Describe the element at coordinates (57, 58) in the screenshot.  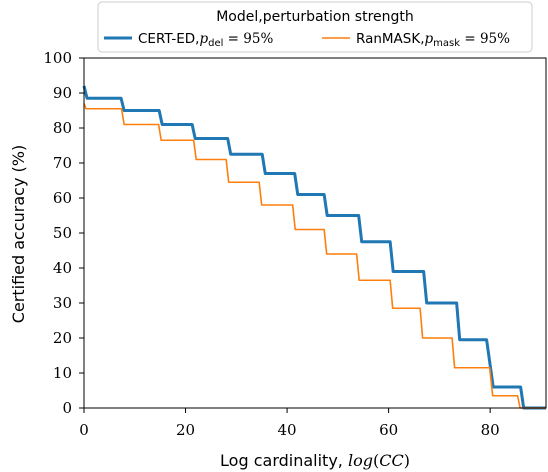
I see `y-tick-label: 100` at that location.